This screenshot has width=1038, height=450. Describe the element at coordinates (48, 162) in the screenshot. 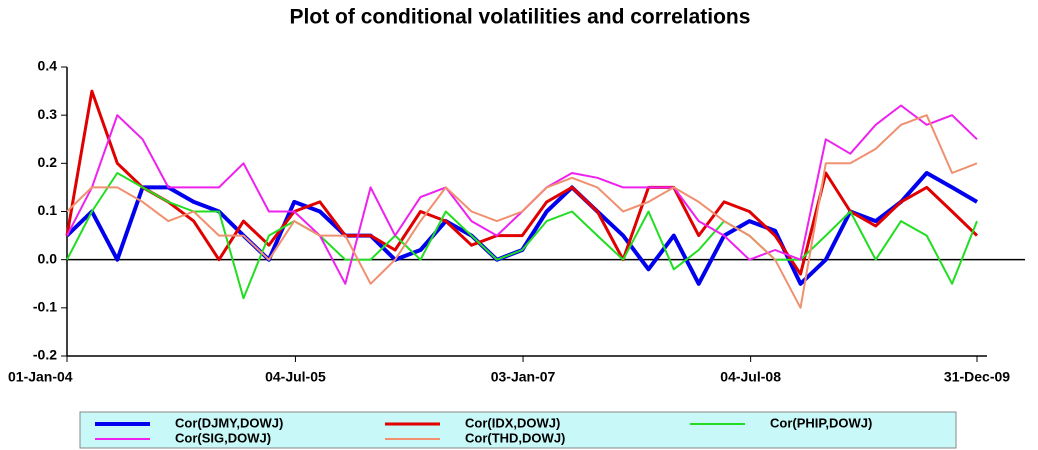

I see `y-tick-label: 0.2` at that location.